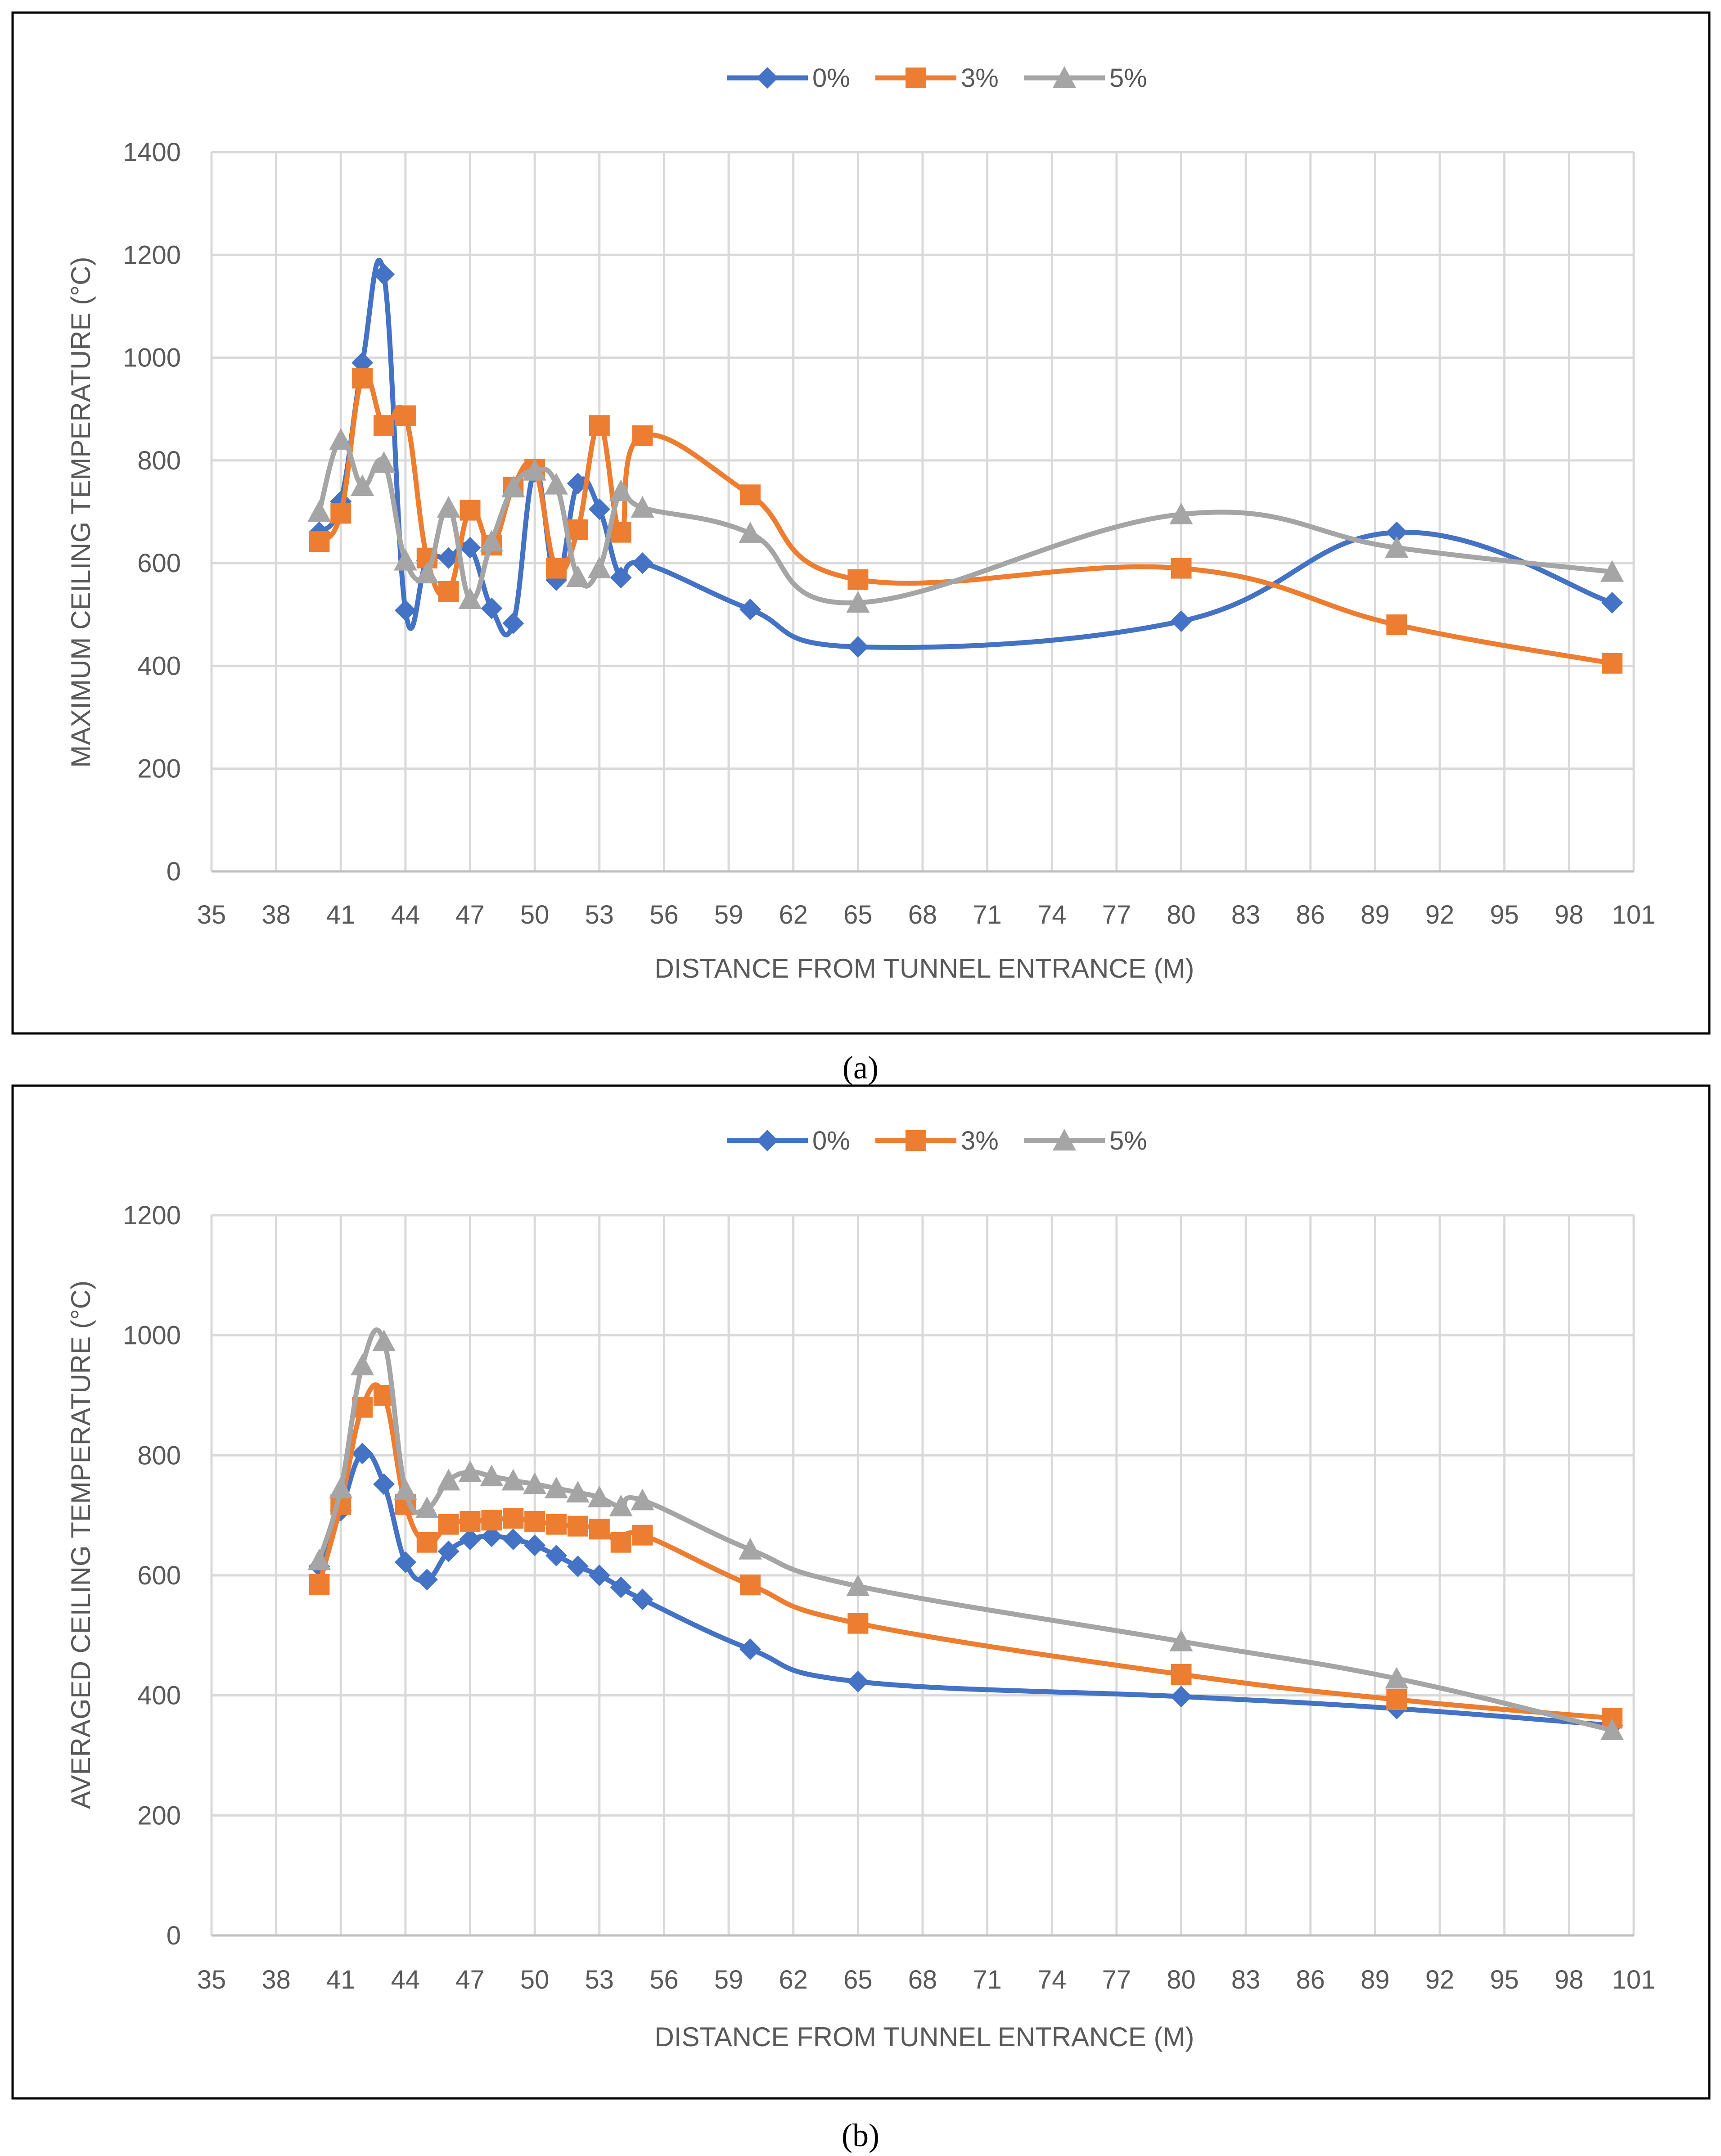  I want to click on series-3%, so click(966, 1555).